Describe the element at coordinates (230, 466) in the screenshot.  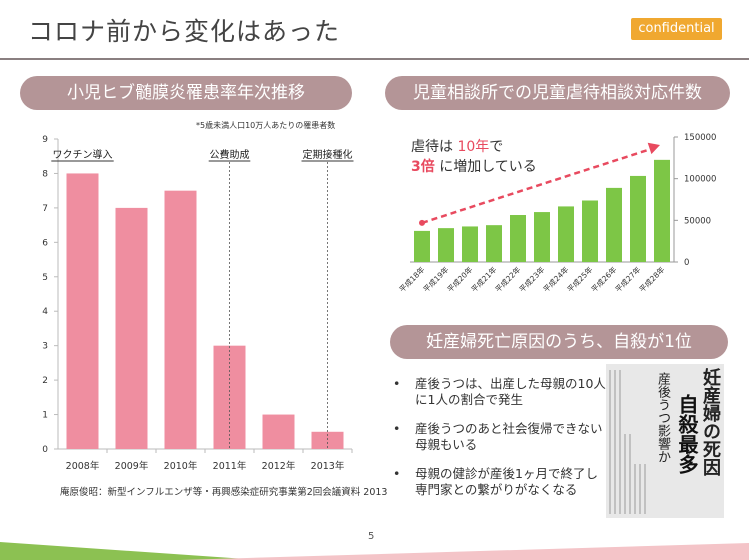
I see `x-tick-label: 2011年` at that location.